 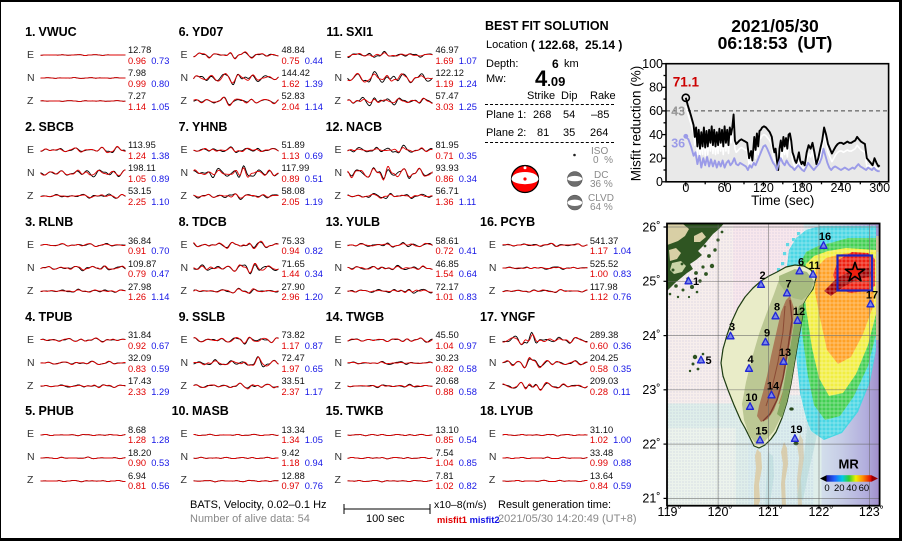 I want to click on svg-text: 120, so click(x=763, y=188).